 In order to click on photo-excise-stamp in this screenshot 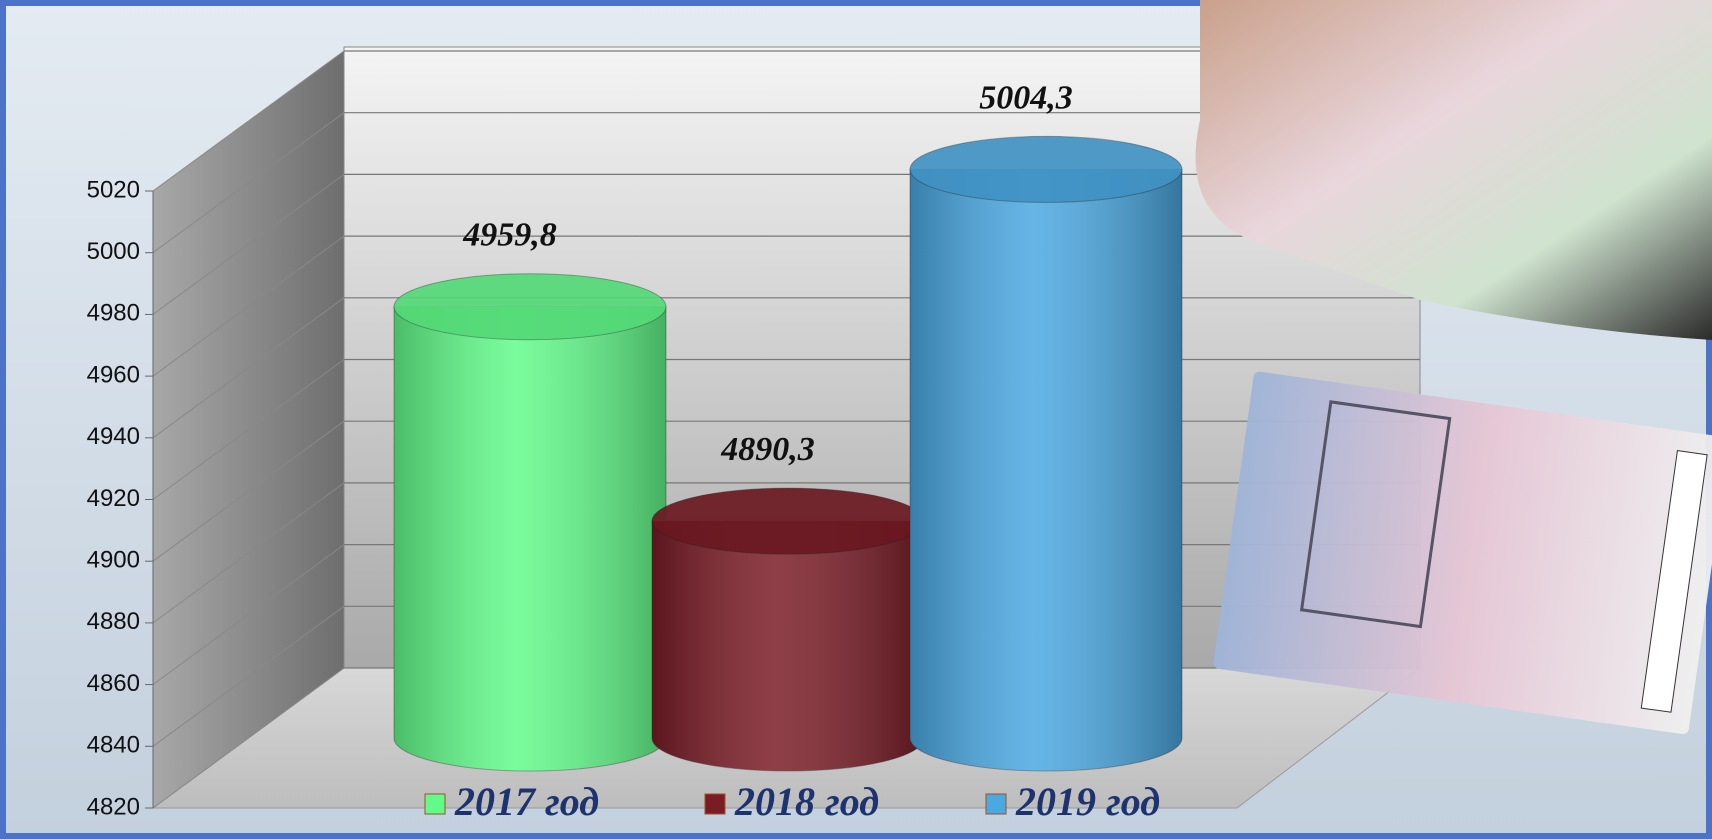, I will do `click(1462, 553)`.